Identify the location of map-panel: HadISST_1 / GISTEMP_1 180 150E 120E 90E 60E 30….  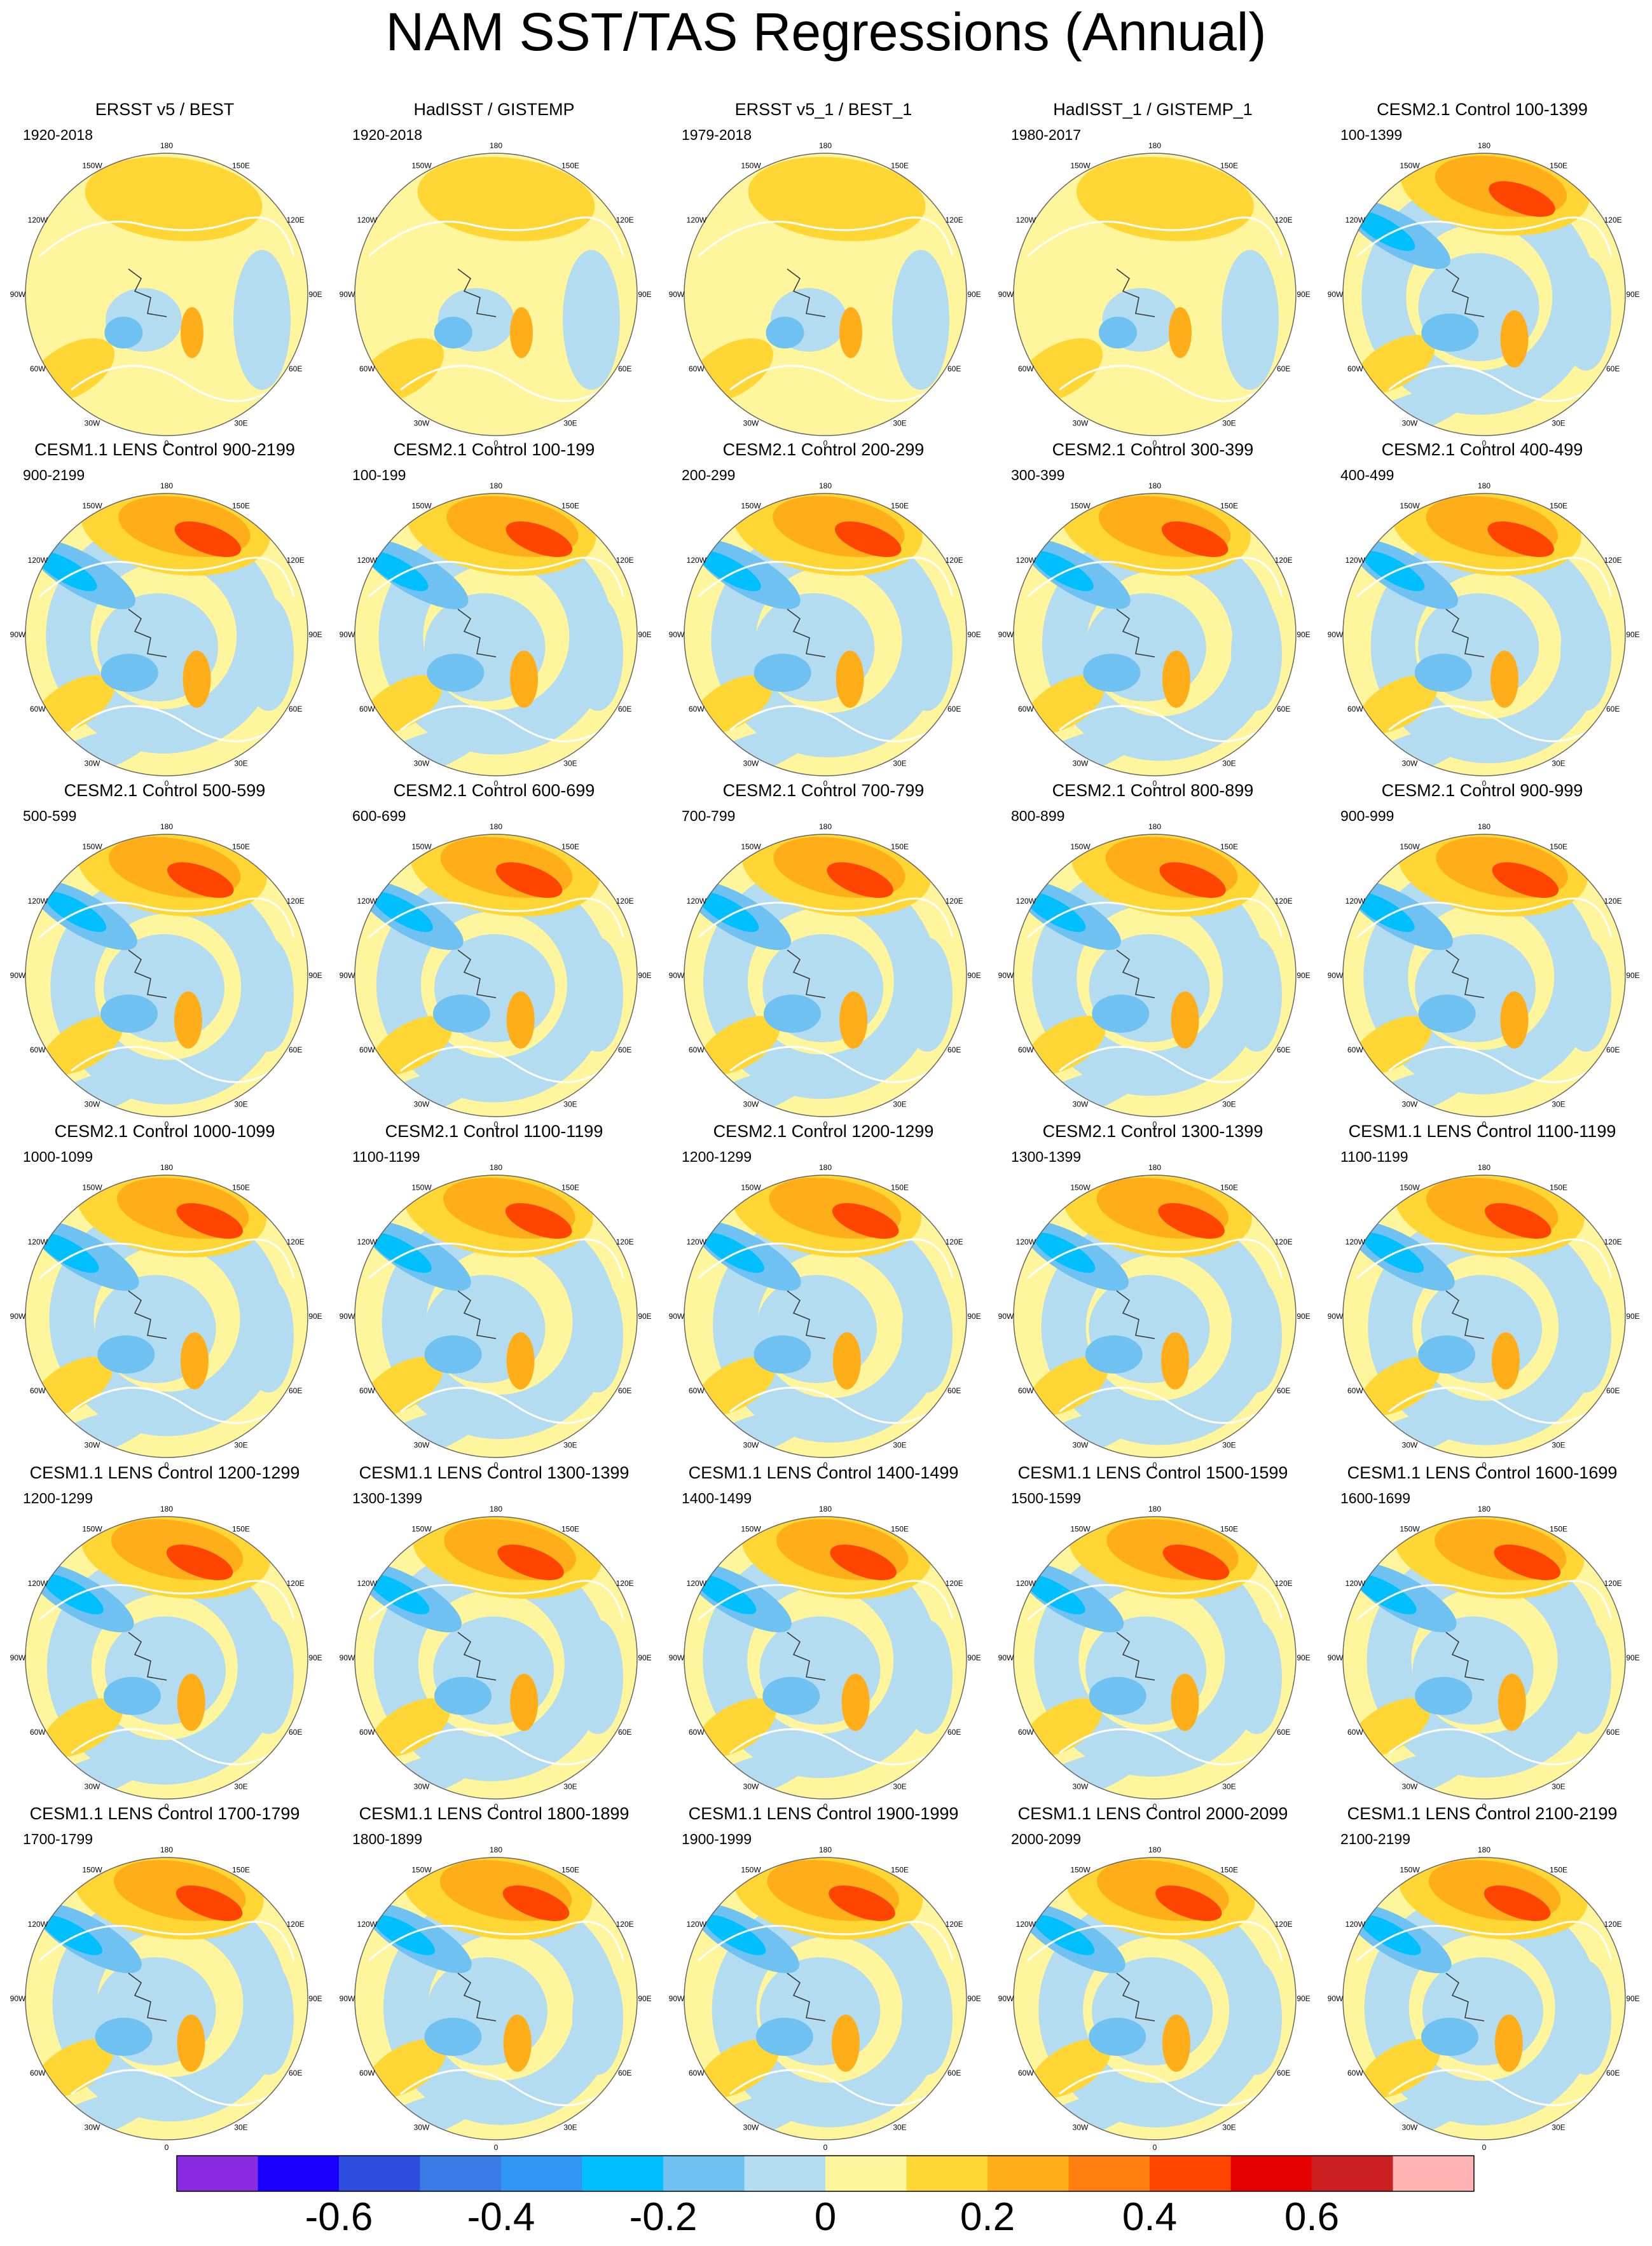
(1153, 273).